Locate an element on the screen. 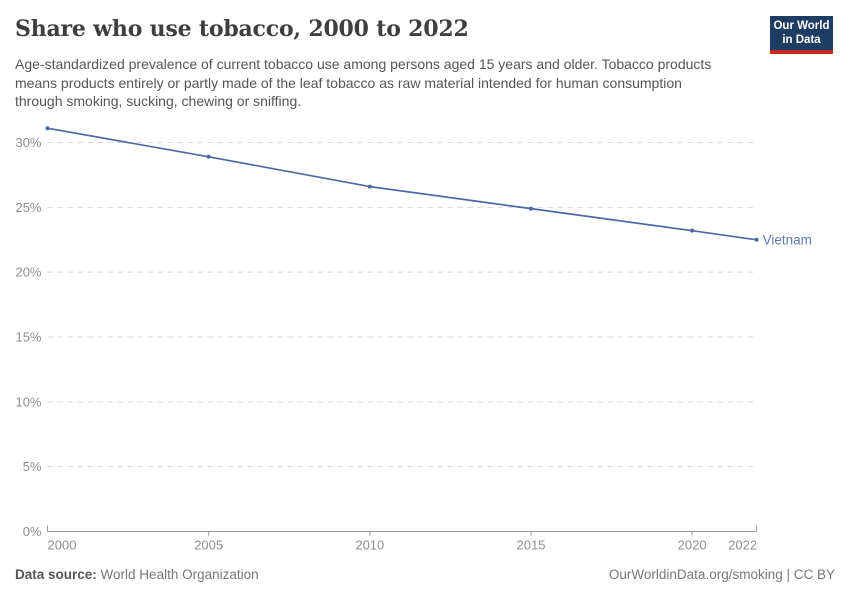  x-axis-label: 2000 is located at coordinates (62, 545).